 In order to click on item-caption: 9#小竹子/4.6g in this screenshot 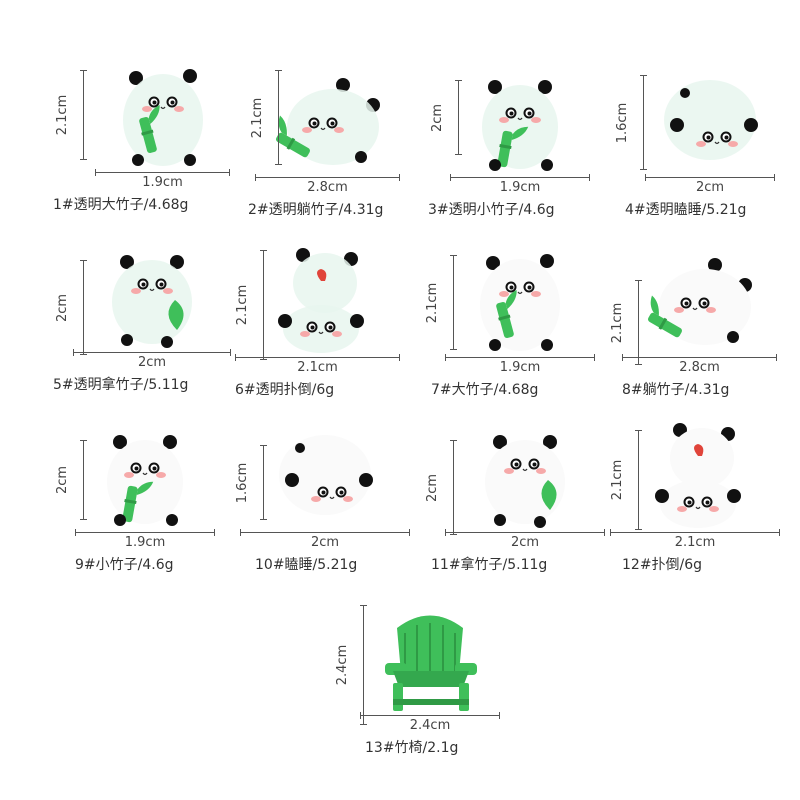, I will do `click(124, 565)`.